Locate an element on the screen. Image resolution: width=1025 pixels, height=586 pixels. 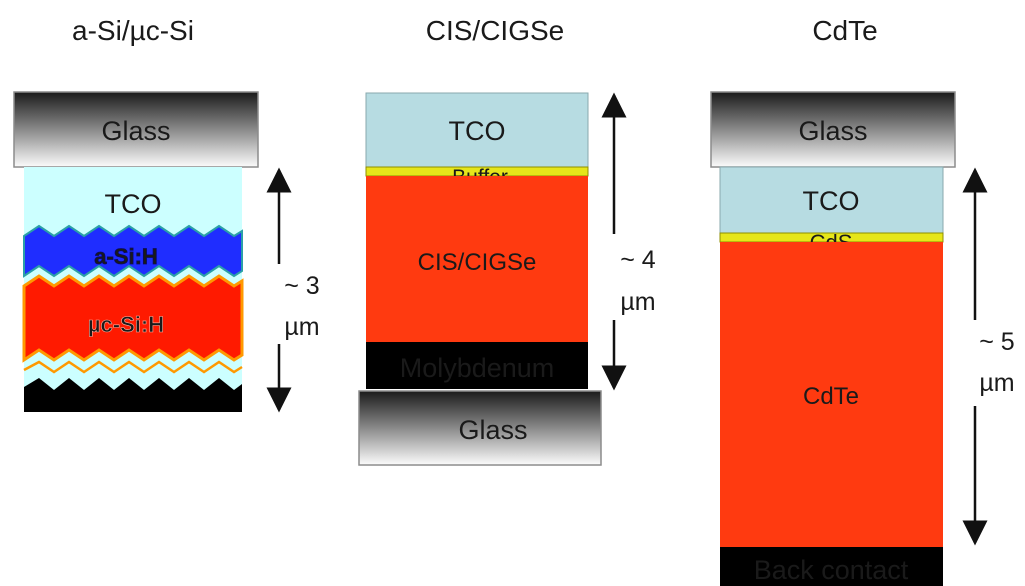
uc-si-label: µc-Si:H is located at coordinates (126, 324).